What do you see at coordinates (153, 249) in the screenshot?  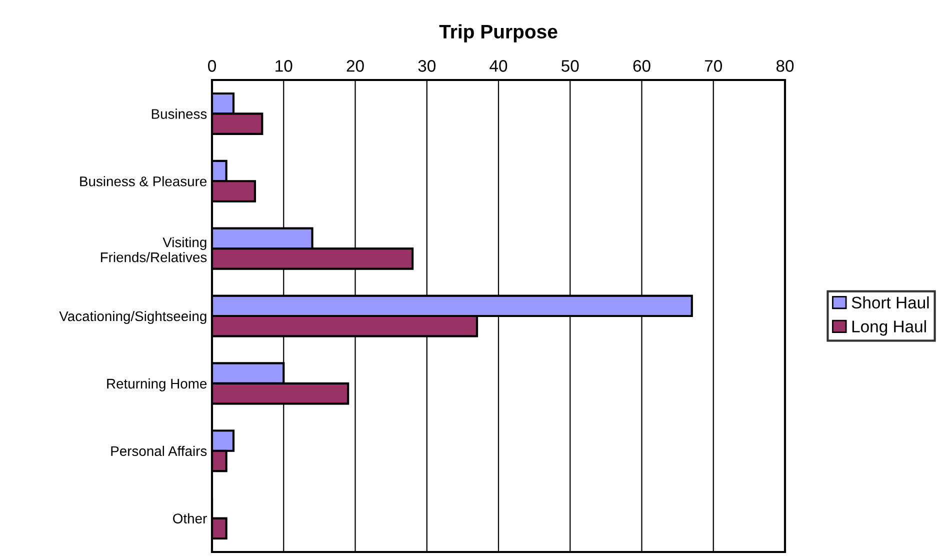 I see `y-tick-label: Visiting Friends/Relatives` at bounding box center [153, 249].